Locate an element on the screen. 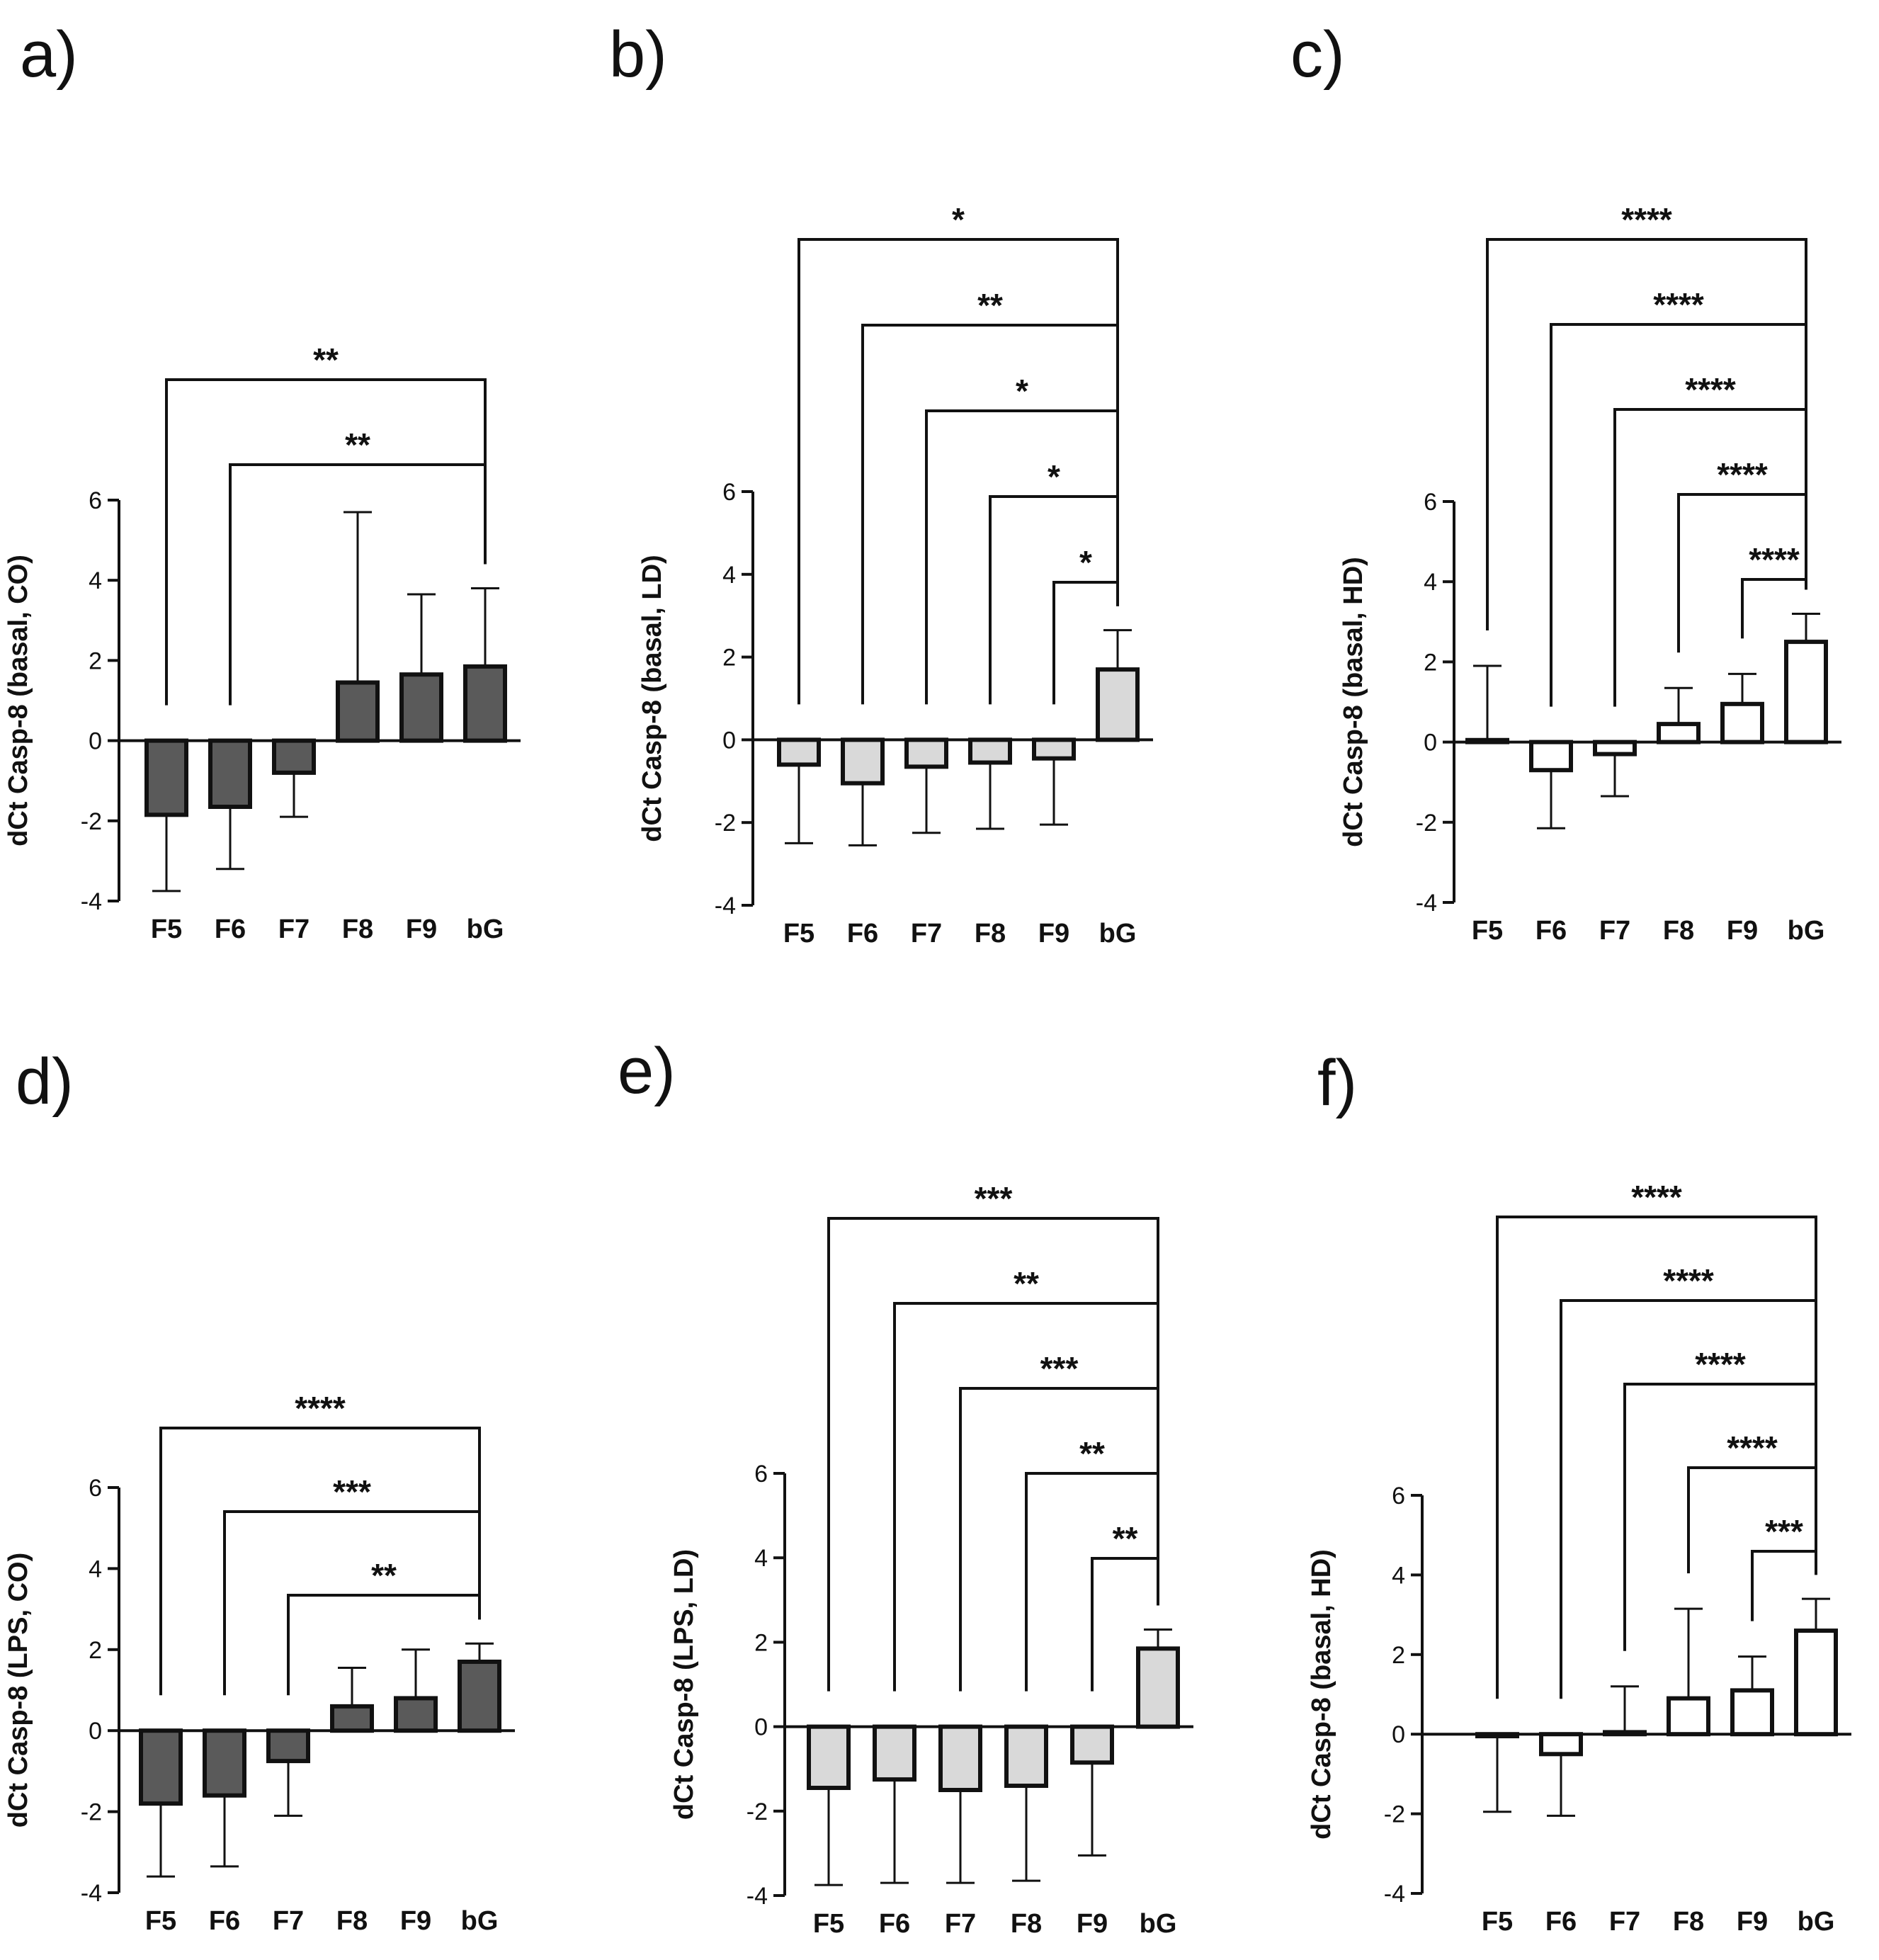  panel-label: c) is located at coordinates (1317, 54).